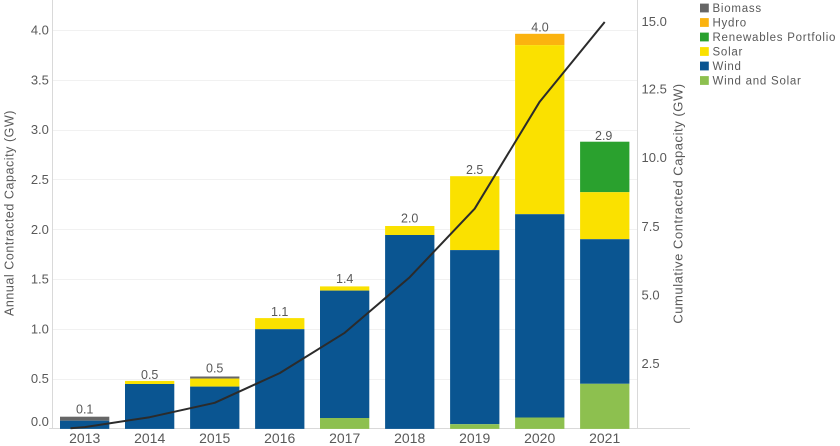 The height and width of the screenshot is (446, 840). I want to click on svg-text:Cumulative Contracted Capacity: Cumulative Contracted Capacity (GW), so click(677, 203).